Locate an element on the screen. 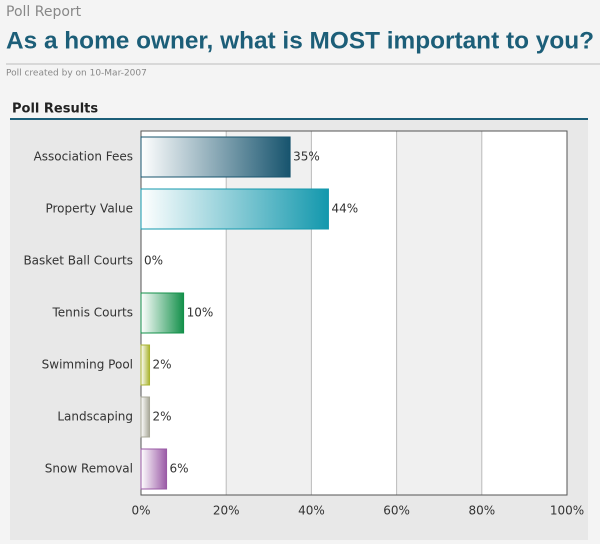  panel-title: Poll Results is located at coordinates (55, 109).